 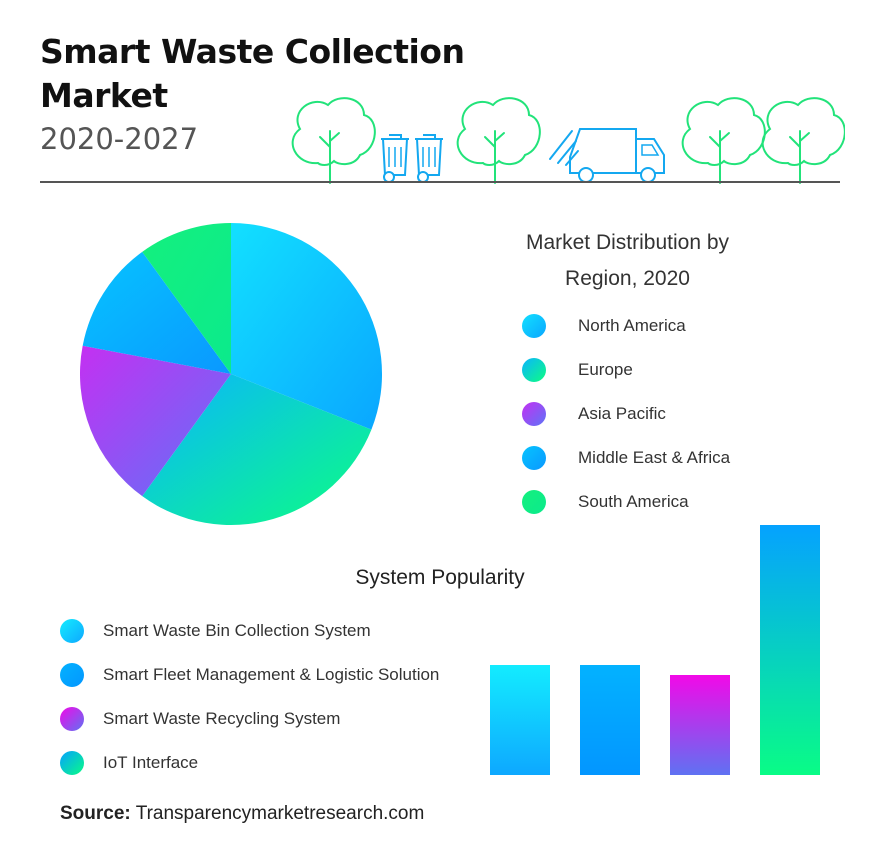 What do you see at coordinates (440, 577) in the screenshot?
I see `bar-chart-title: System Popularity` at bounding box center [440, 577].